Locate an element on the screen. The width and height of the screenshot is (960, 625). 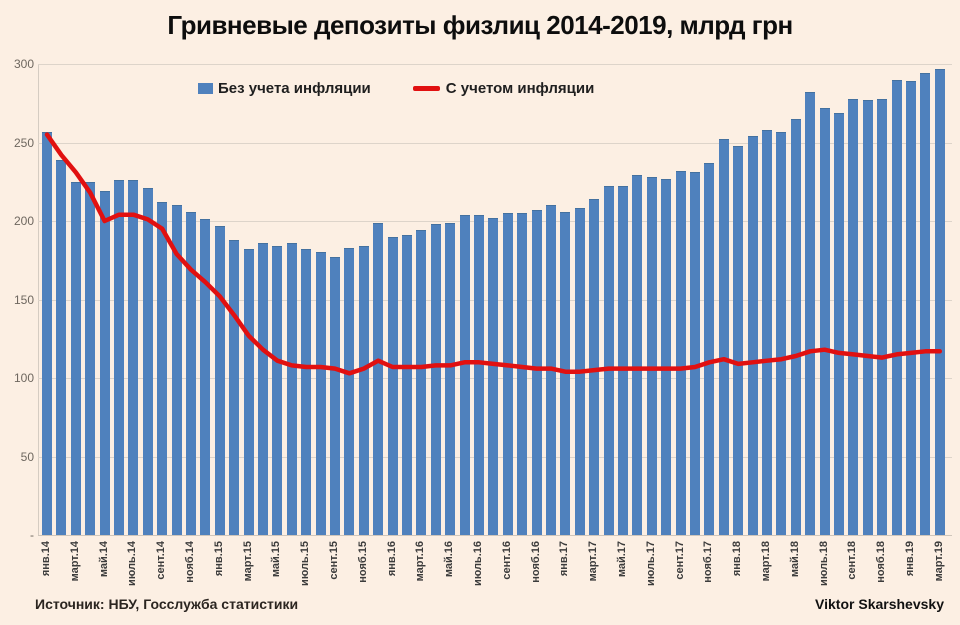
x-tick-label: нояб.15 is located at coordinates (362, 562).